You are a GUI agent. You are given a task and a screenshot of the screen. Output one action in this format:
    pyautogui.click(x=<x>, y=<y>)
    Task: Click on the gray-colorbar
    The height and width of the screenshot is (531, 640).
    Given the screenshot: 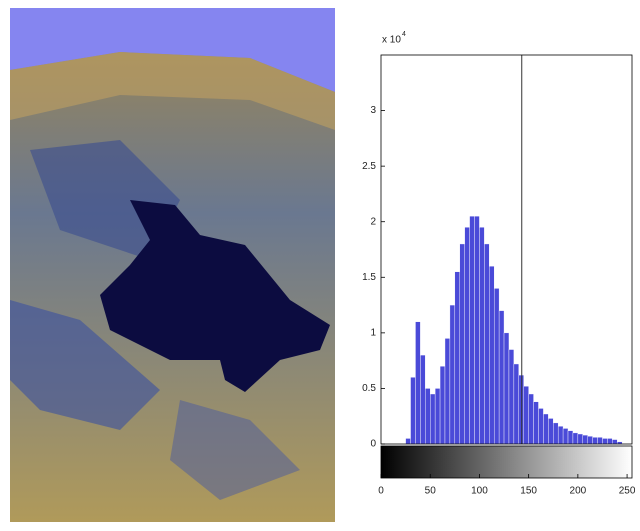 What is the action you would take?
    pyautogui.click(x=506, y=462)
    